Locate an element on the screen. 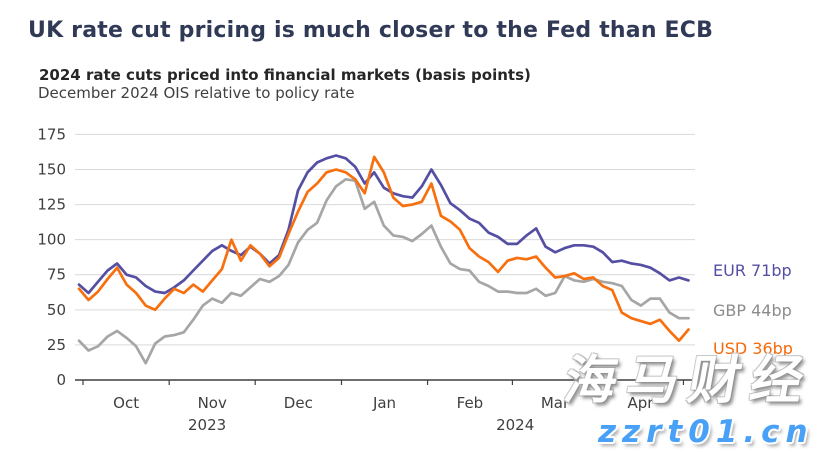 The width and height of the screenshot is (830, 452). y-tick-label-175: 175 is located at coordinates (51, 134).